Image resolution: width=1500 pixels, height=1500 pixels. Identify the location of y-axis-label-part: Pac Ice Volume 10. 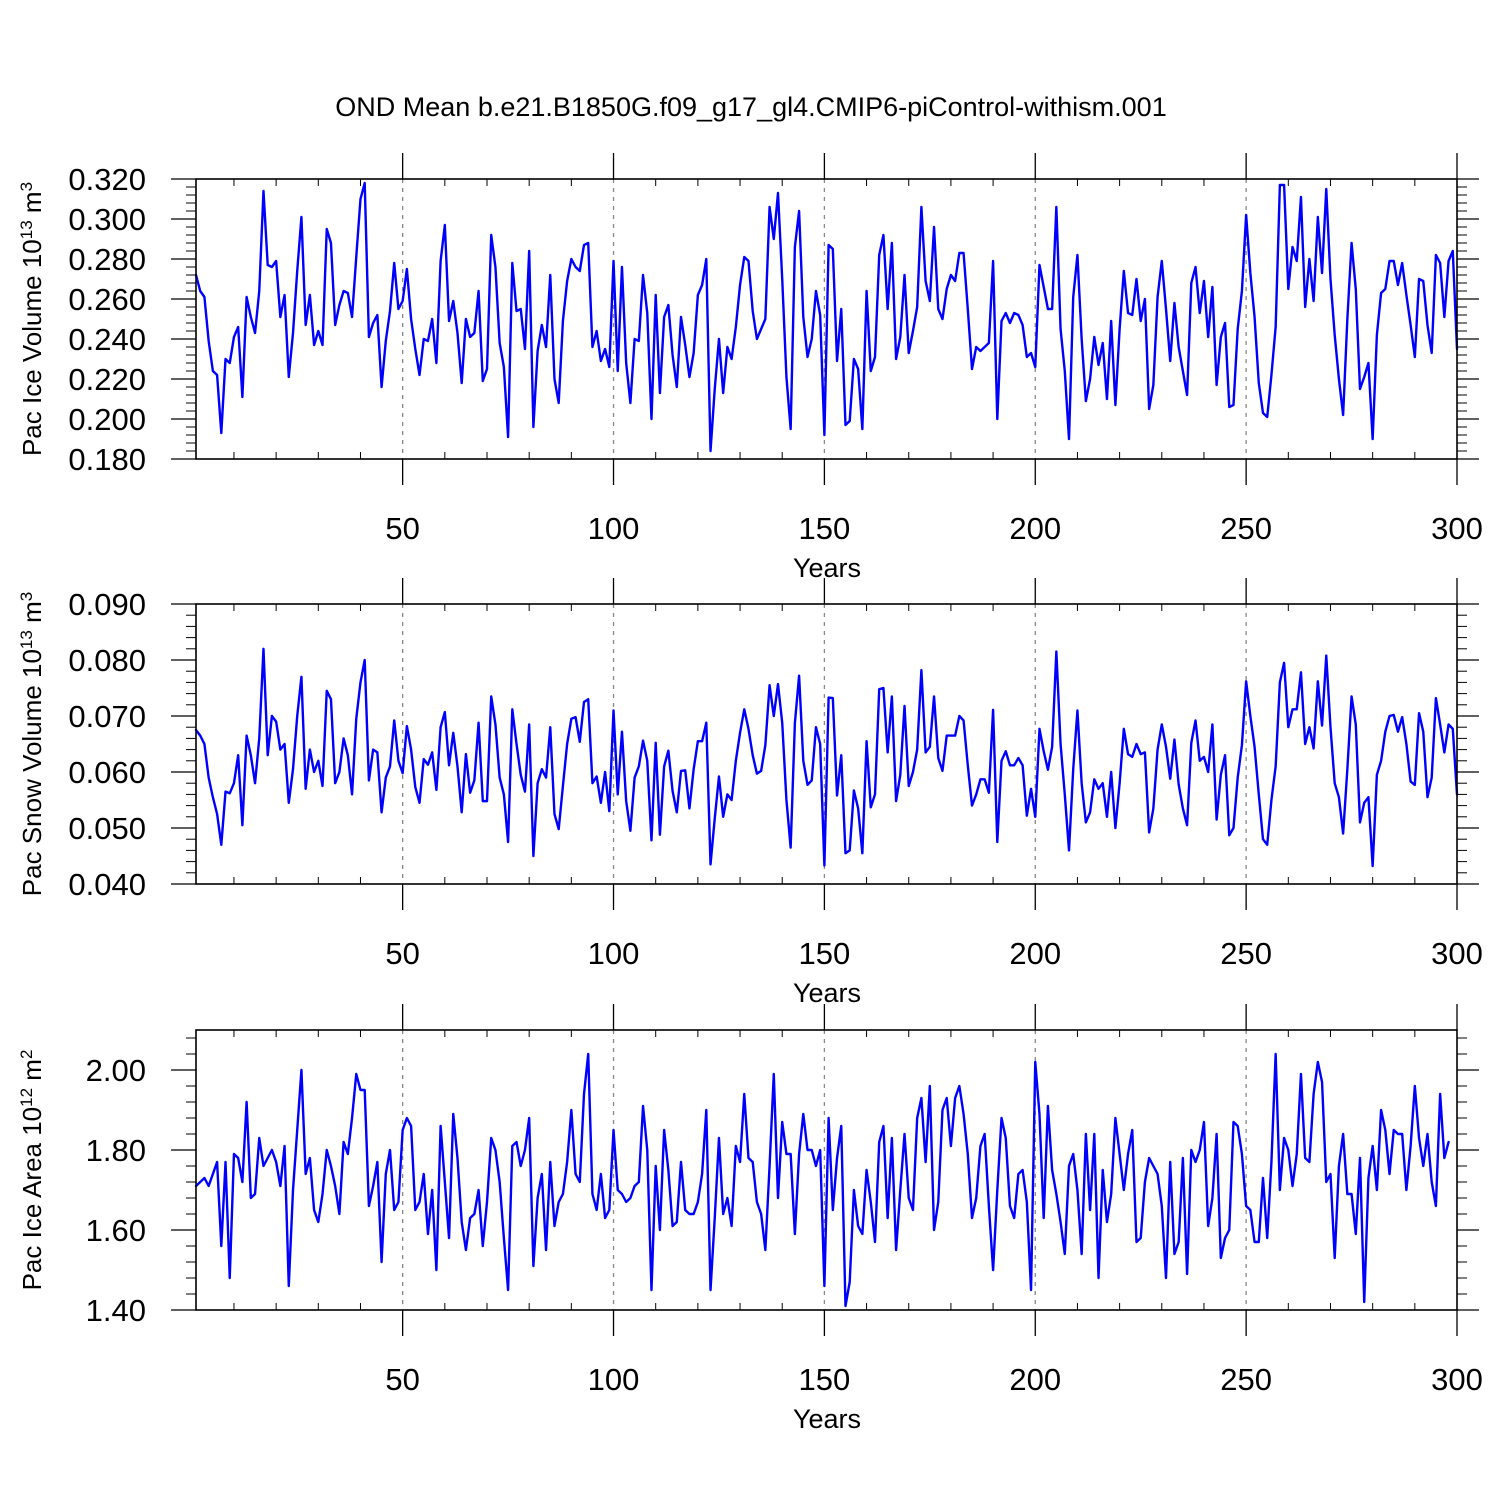
(32, 347).